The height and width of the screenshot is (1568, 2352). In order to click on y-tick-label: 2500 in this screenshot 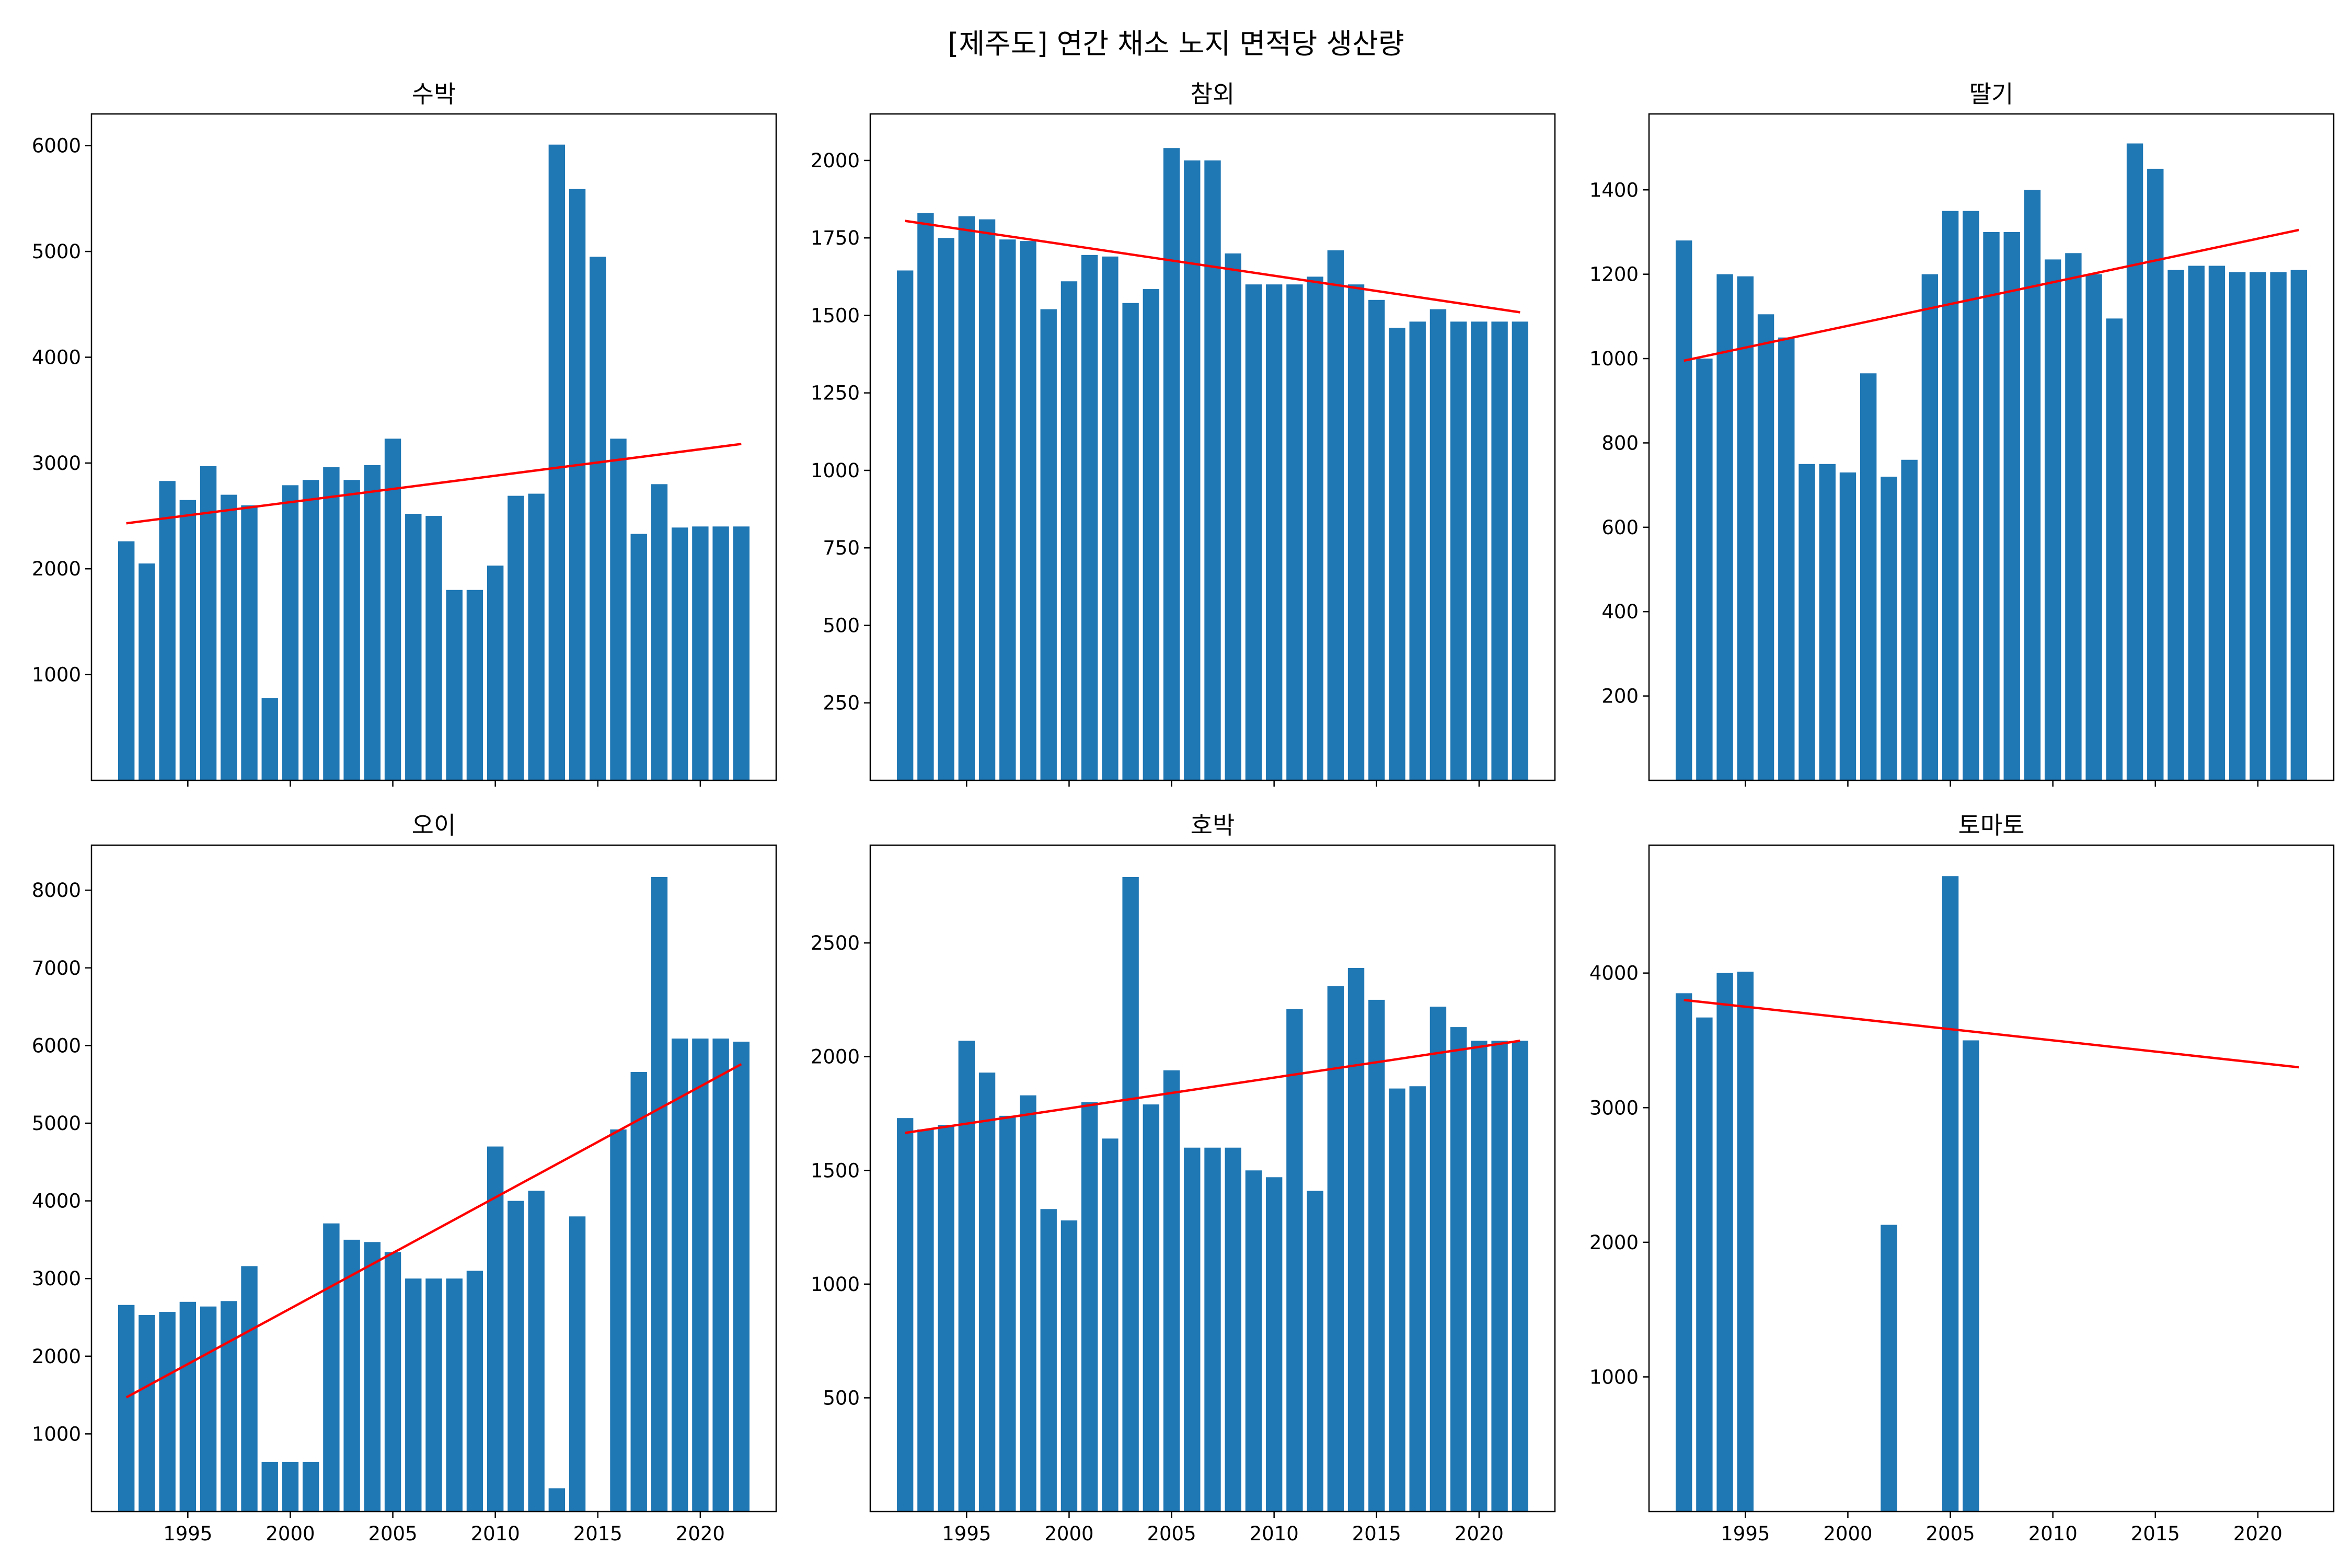, I will do `click(835, 943)`.